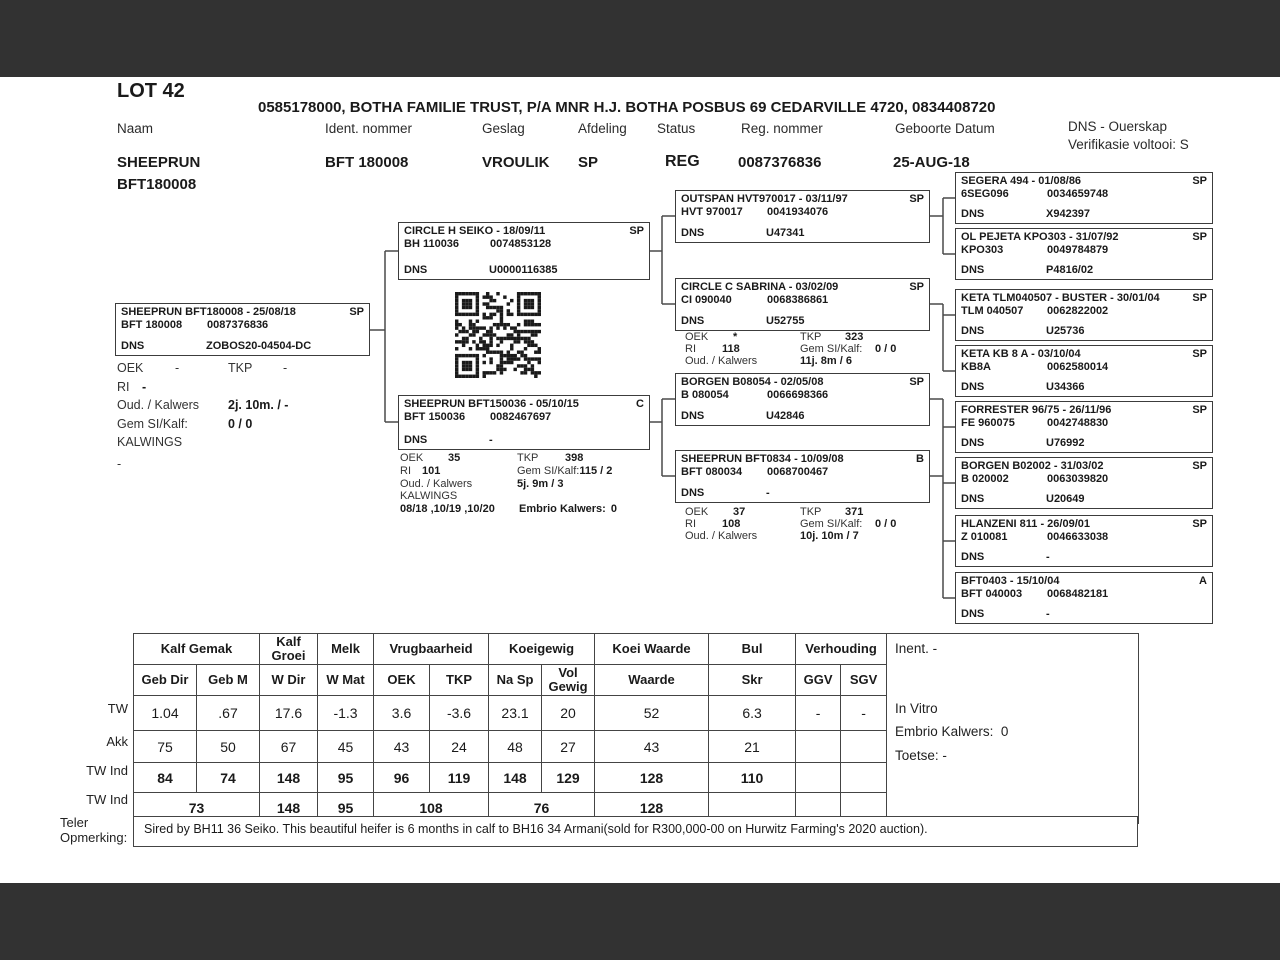 The width and height of the screenshot is (1280, 960). Describe the element at coordinates (228, 713) in the screenshot. I see `tw-cell: .67` at that location.